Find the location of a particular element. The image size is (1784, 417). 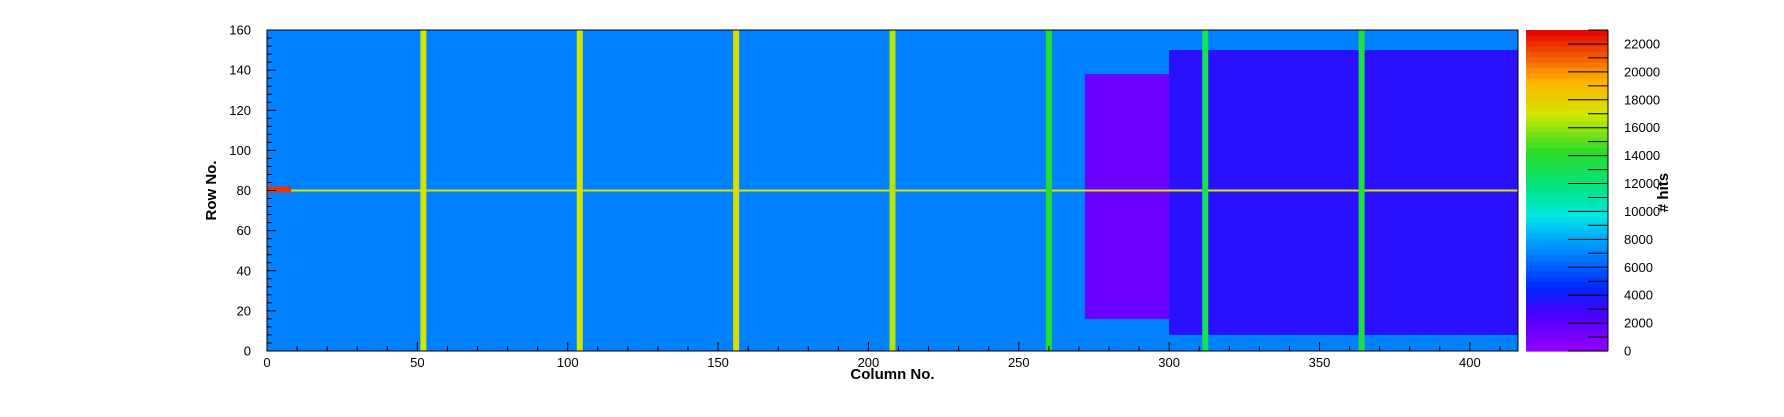

x-tick-label: 200 is located at coordinates (869, 362).